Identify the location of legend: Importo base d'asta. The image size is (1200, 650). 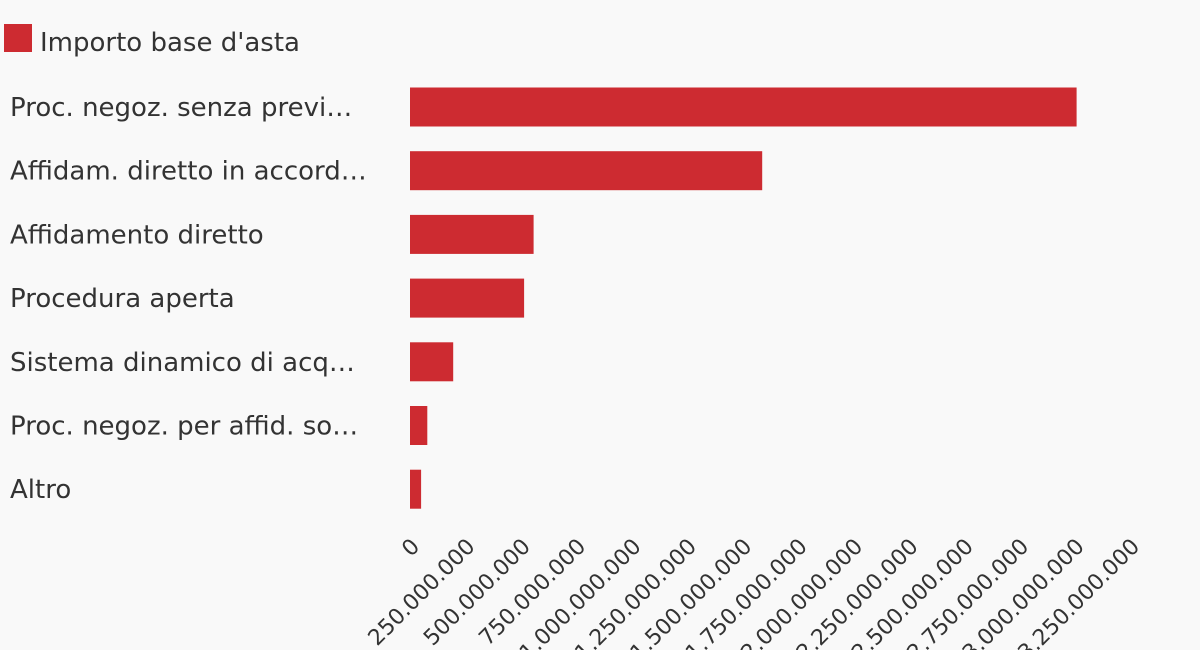
(152, 41).